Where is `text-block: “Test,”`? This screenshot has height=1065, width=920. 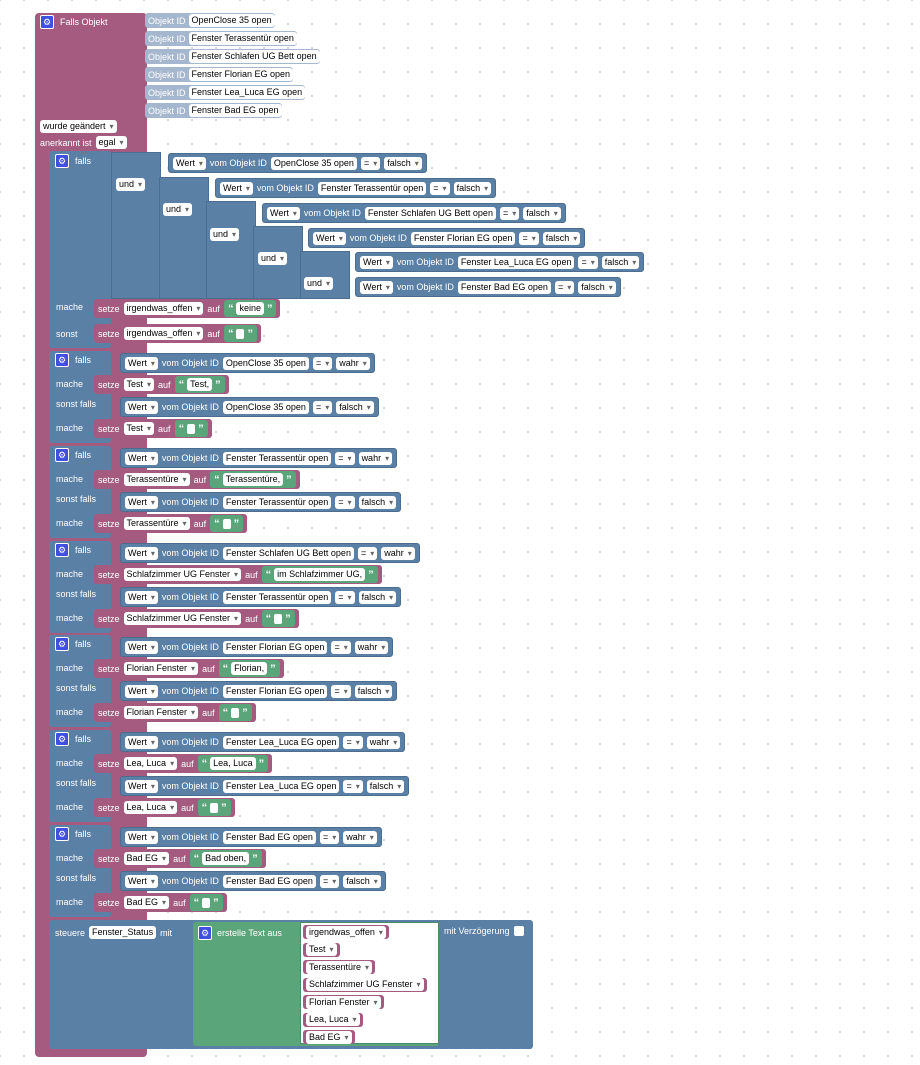
text-block: “Test,” is located at coordinates (199, 384).